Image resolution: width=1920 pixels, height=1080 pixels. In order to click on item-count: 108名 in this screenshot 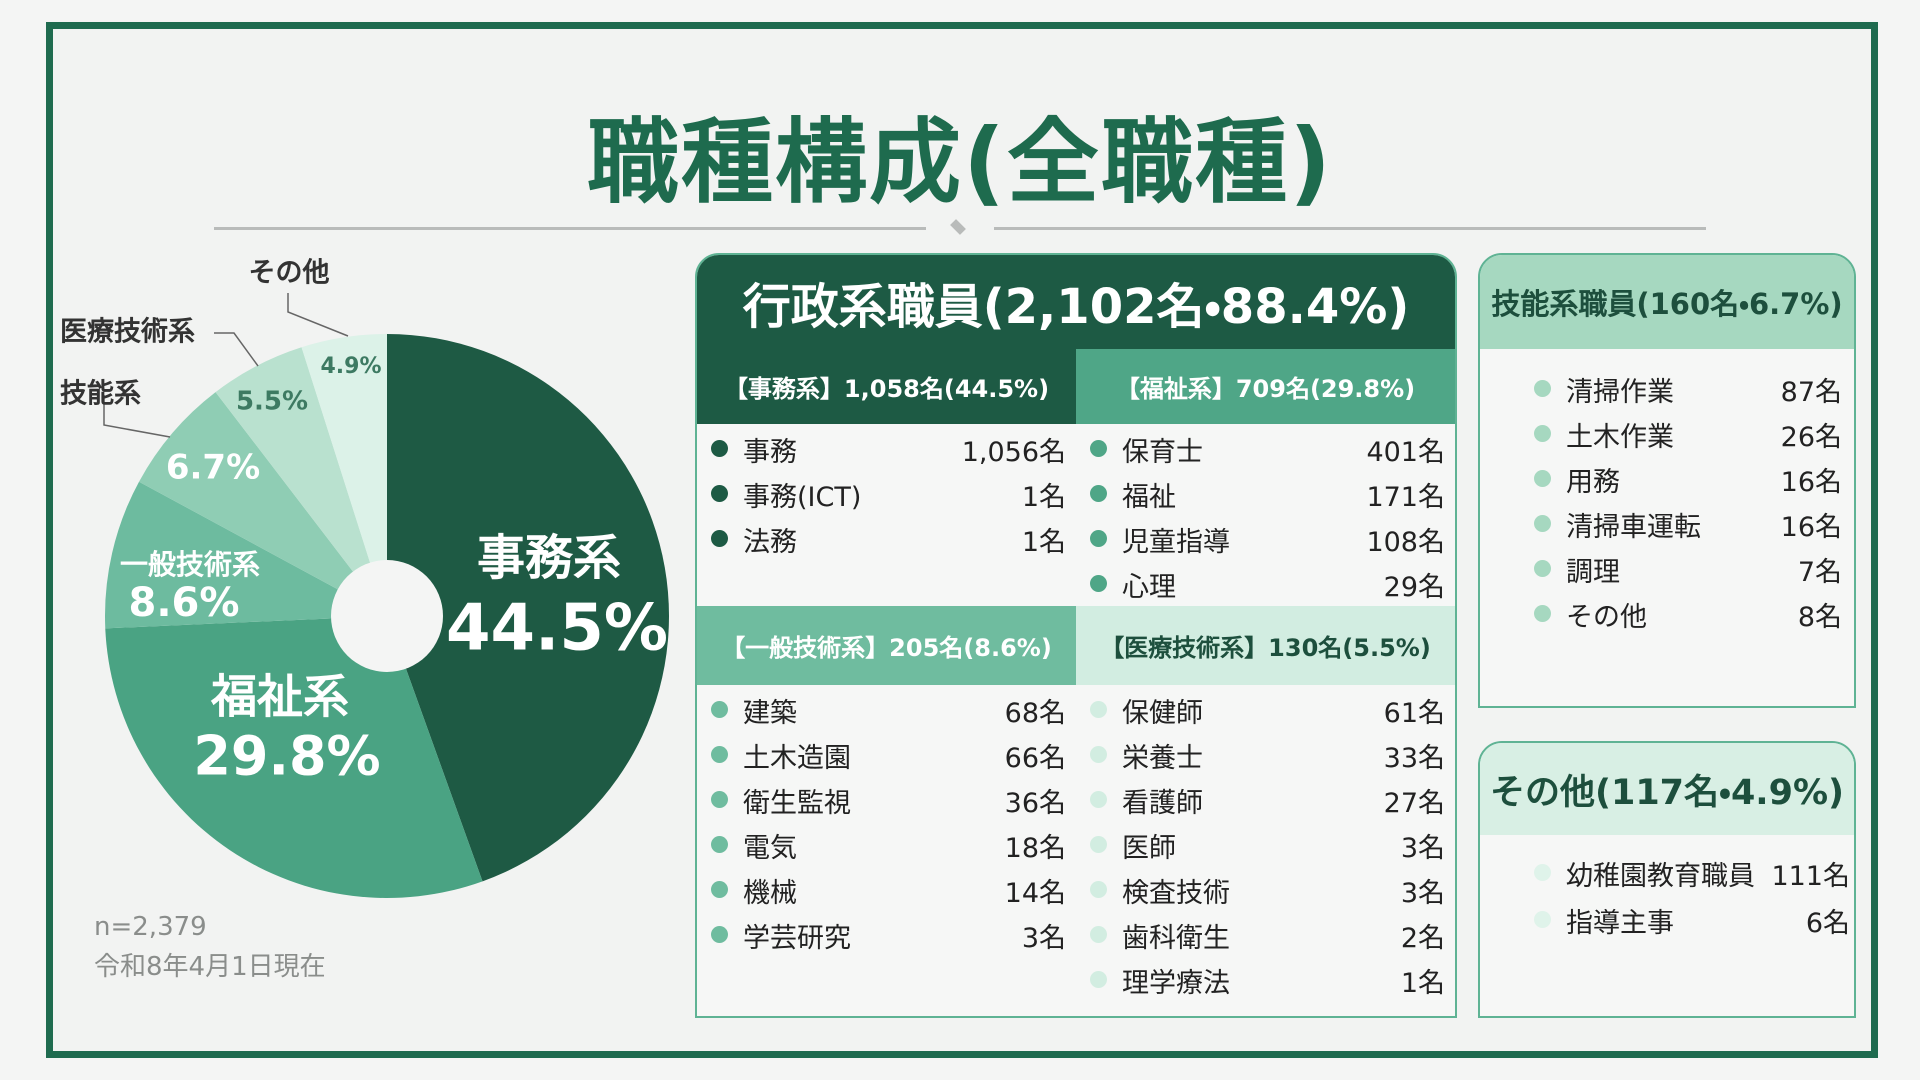, I will do `click(1405, 542)`.